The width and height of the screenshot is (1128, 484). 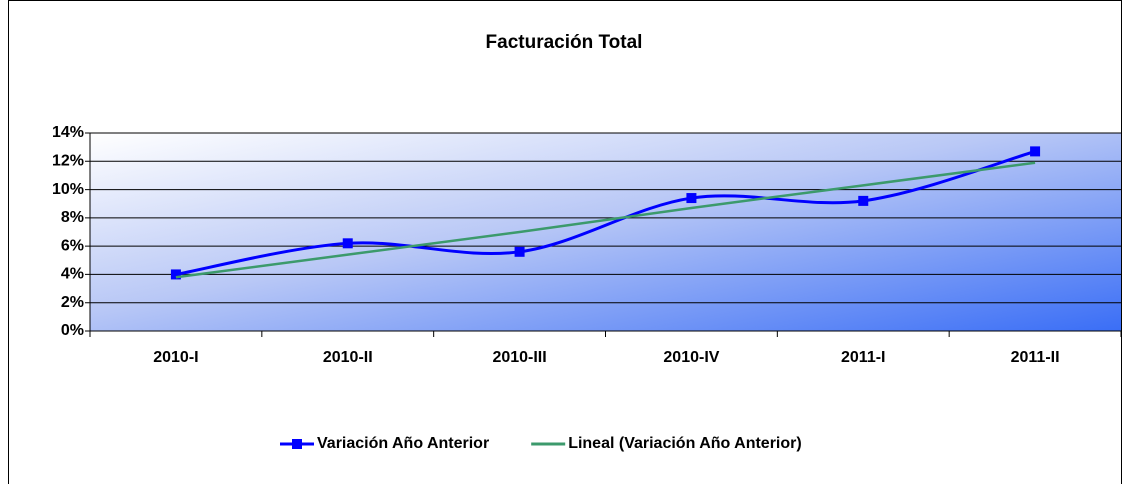 What do you see at coordinates (72, 302) in the screenshot?
I see `y-tick-label: 2%` at bounding box center [72, 302].